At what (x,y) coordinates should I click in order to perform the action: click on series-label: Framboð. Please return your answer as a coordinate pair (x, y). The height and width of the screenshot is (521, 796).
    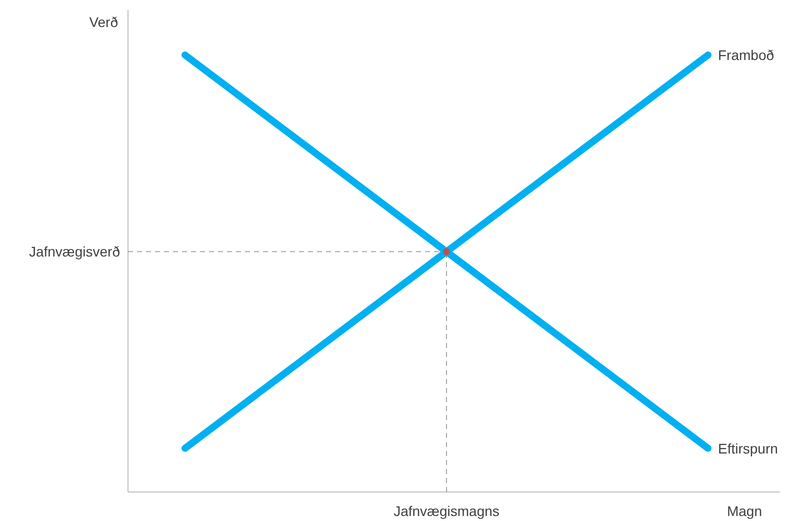
    Looking at the image, I should click on (746, 55).